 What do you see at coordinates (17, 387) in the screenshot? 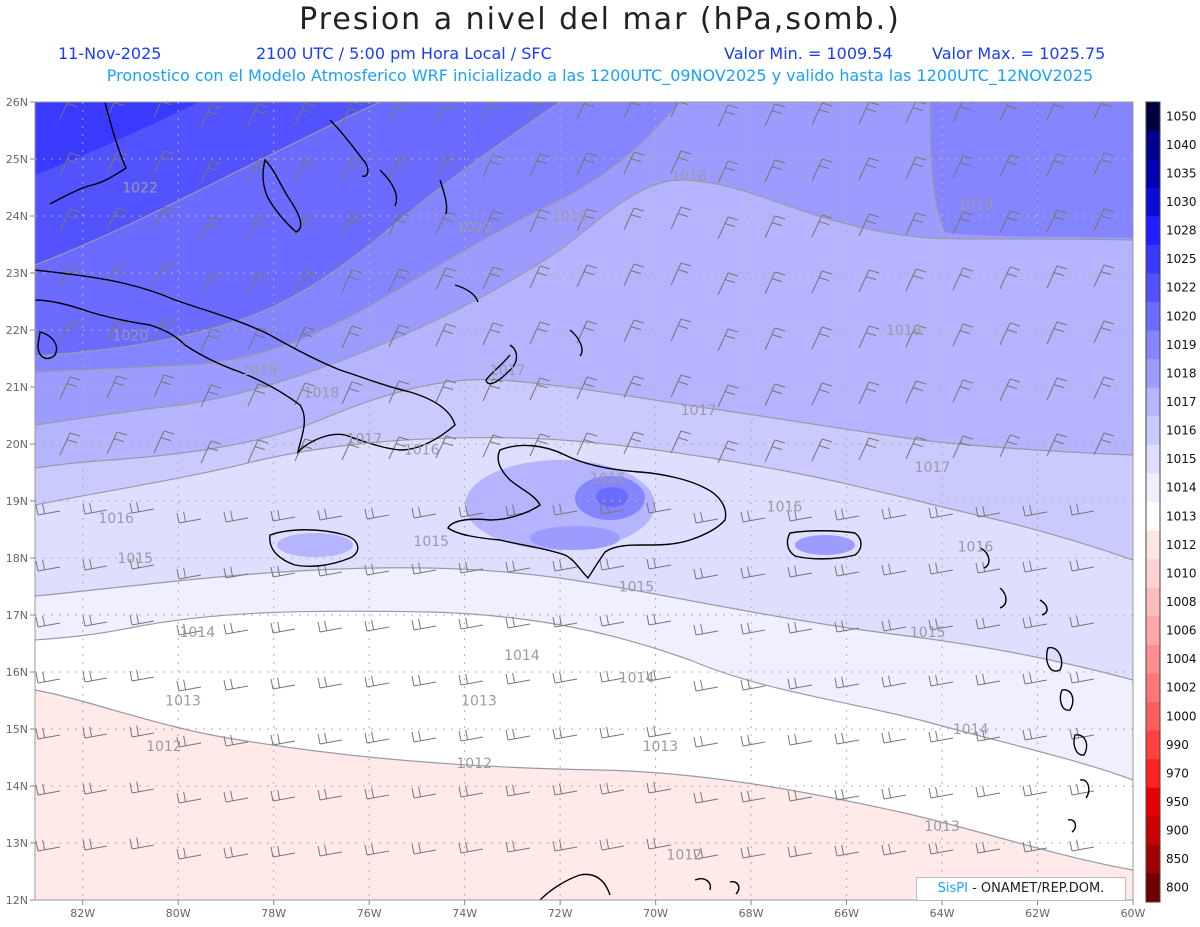
I see `latitude-label: 21N` at bounding box center [17, 387].